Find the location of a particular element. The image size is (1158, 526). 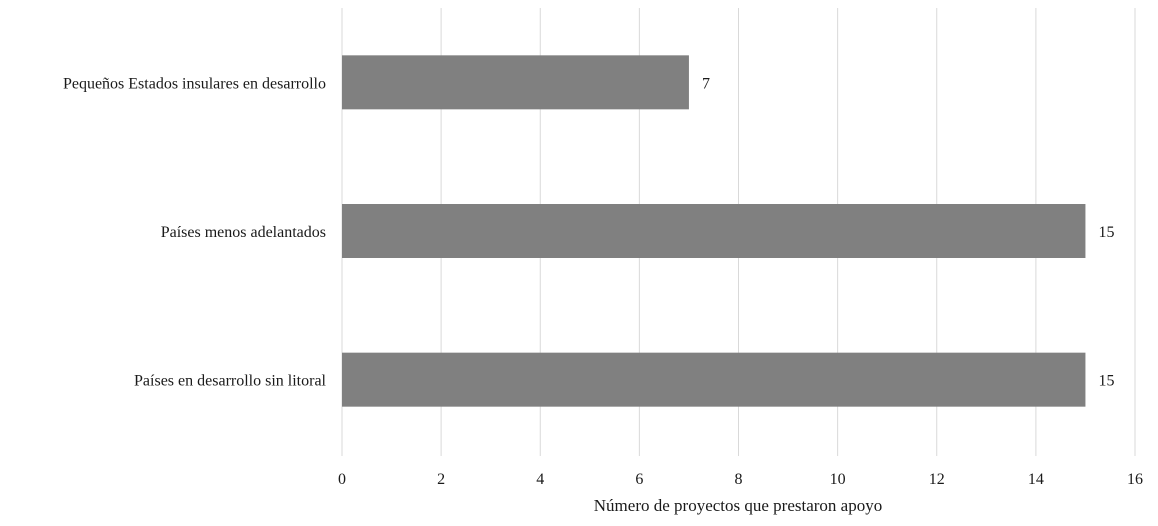

category-label-1: Países menos adelantados is located at coordinates (243, 232).